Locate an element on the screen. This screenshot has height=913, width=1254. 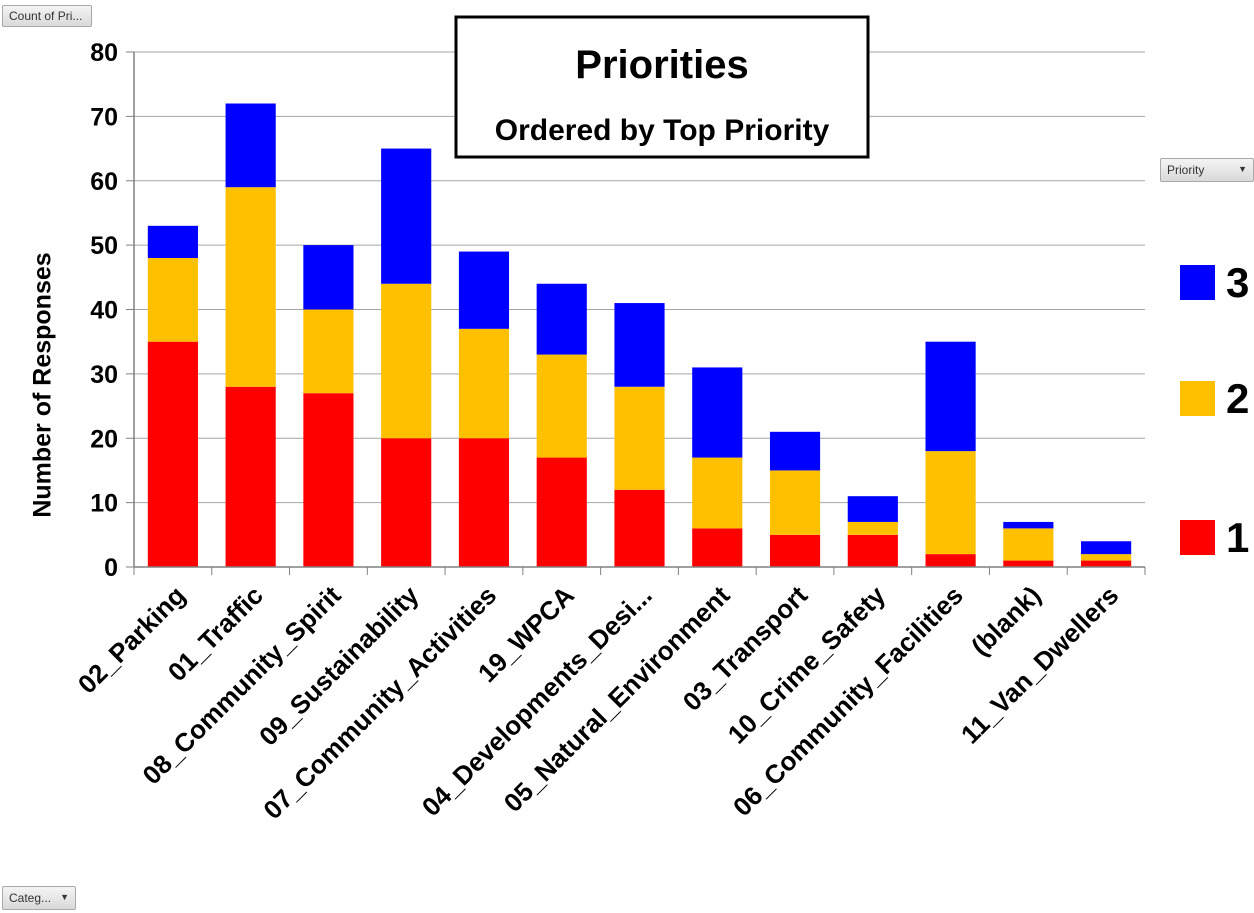
y-tick-labels: 0 10 20 30 40 50 60 70 80 is located at coordinates (104, 310).